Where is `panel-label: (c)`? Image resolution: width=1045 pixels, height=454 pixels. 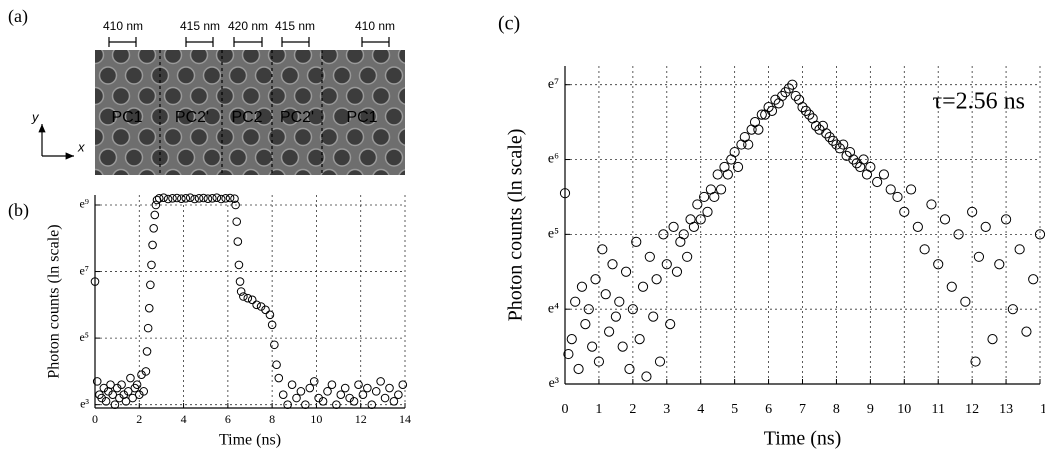 panel-label: (c) is located at coordinates (509, 24).